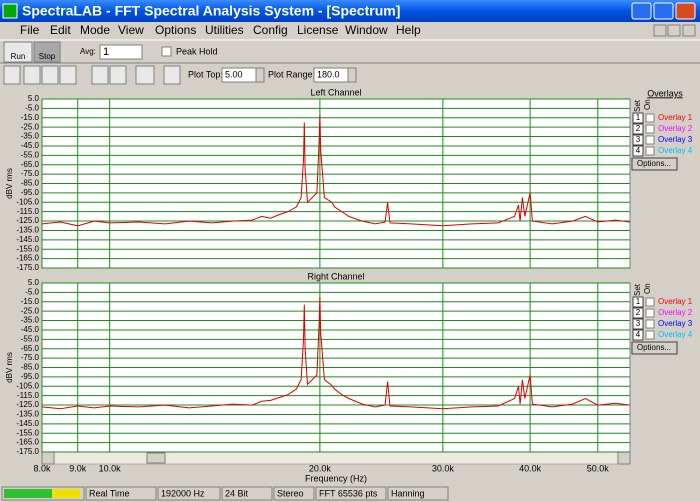 This screenshot has width=700, height=502. Describe the element at coordinates (121, 52) in the screenshot. I see `avg-select` at that location.